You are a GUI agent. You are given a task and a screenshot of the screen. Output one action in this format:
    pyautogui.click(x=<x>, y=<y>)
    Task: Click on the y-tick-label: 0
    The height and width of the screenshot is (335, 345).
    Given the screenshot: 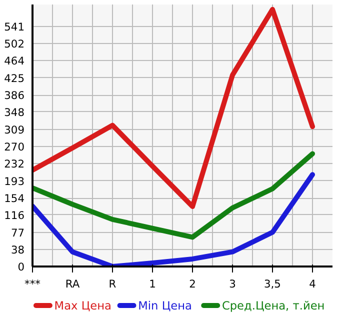 What is the action you would take?
    pyautogui.click(x=21, y=267)
    